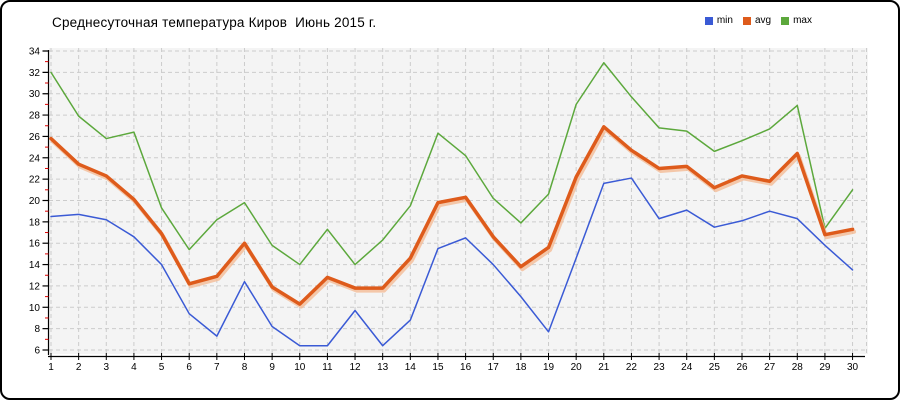 The image size is (900, 400). Describe the element at coordinates (327, 367) in the screenshot. I see `x-tick-label: 11` at that location.